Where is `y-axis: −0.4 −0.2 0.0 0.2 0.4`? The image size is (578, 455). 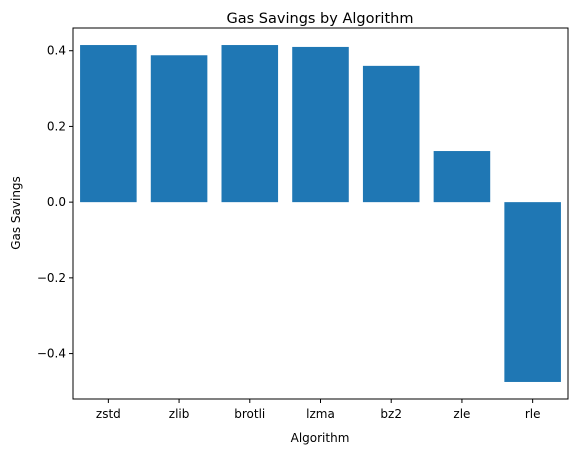 y-axis: −0.4 −0.2 0.0 0.2 0.4 is located at coordinates (55, 202).